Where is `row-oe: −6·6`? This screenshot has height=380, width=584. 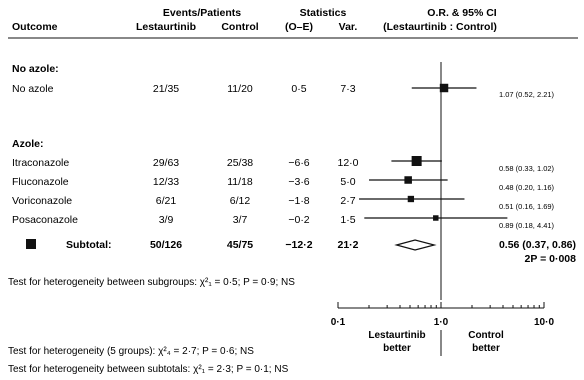 row-oe: −6·6 is located at coordinates (298, 163).